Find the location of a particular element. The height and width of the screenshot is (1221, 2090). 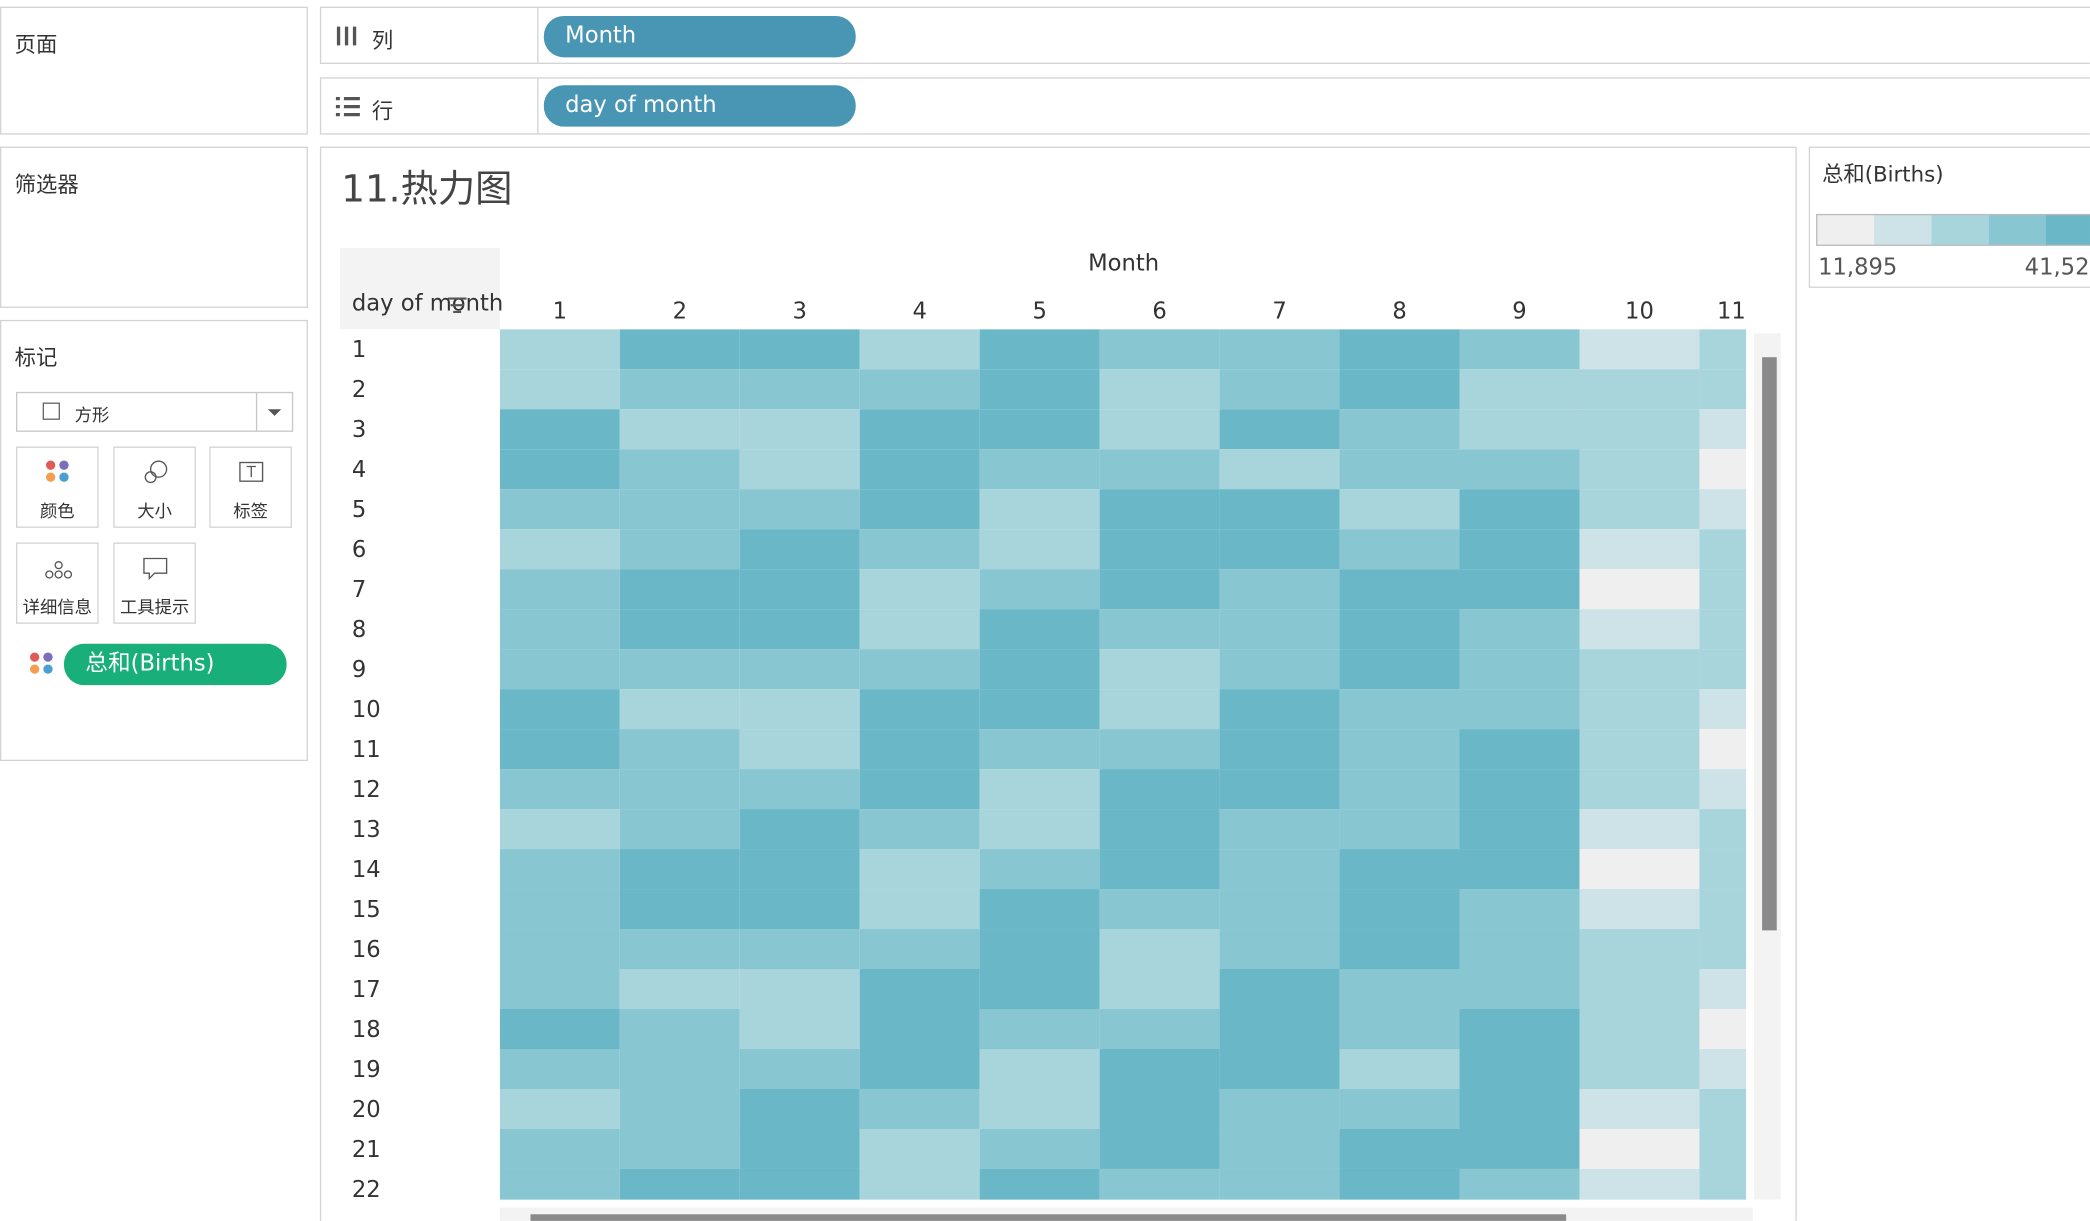

card-title: 筛选器 is located at coordinates (46, 184).